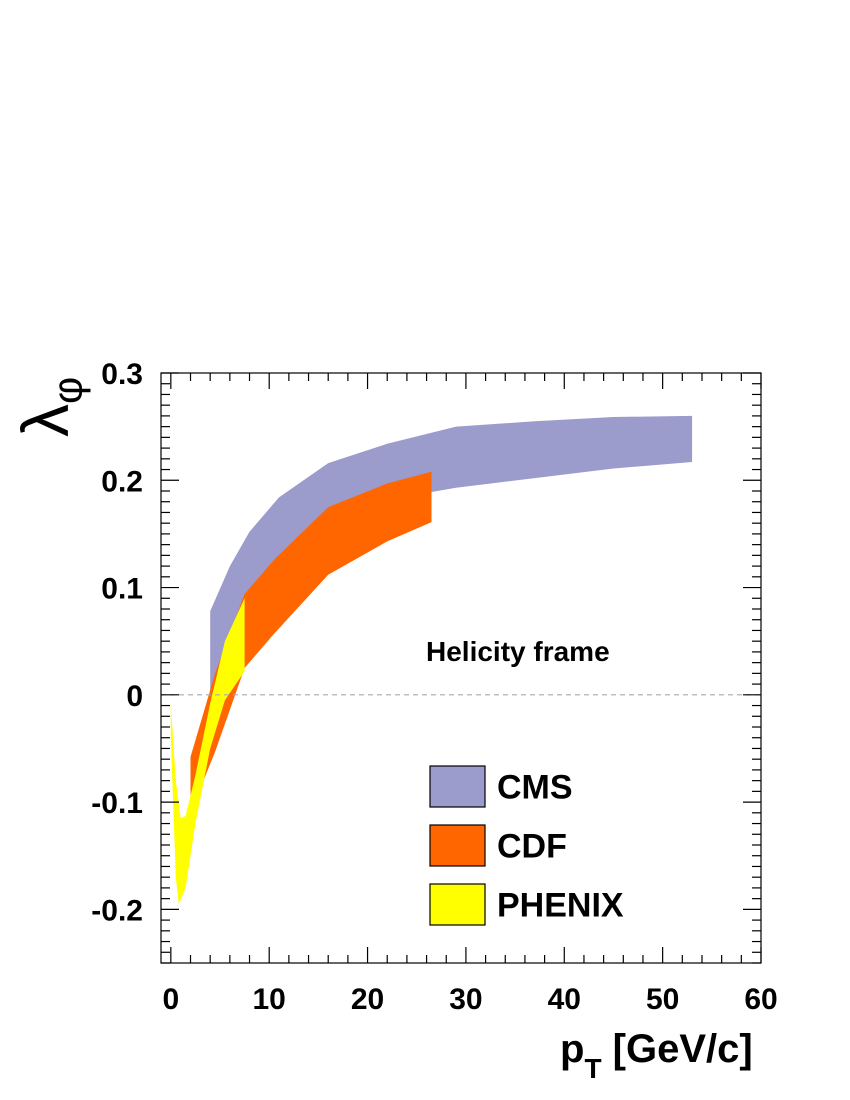  What do you see at coordinates (457, 786) in the screenshot?
I see `legend-swatch-cms` at bounding box center [457, 786].